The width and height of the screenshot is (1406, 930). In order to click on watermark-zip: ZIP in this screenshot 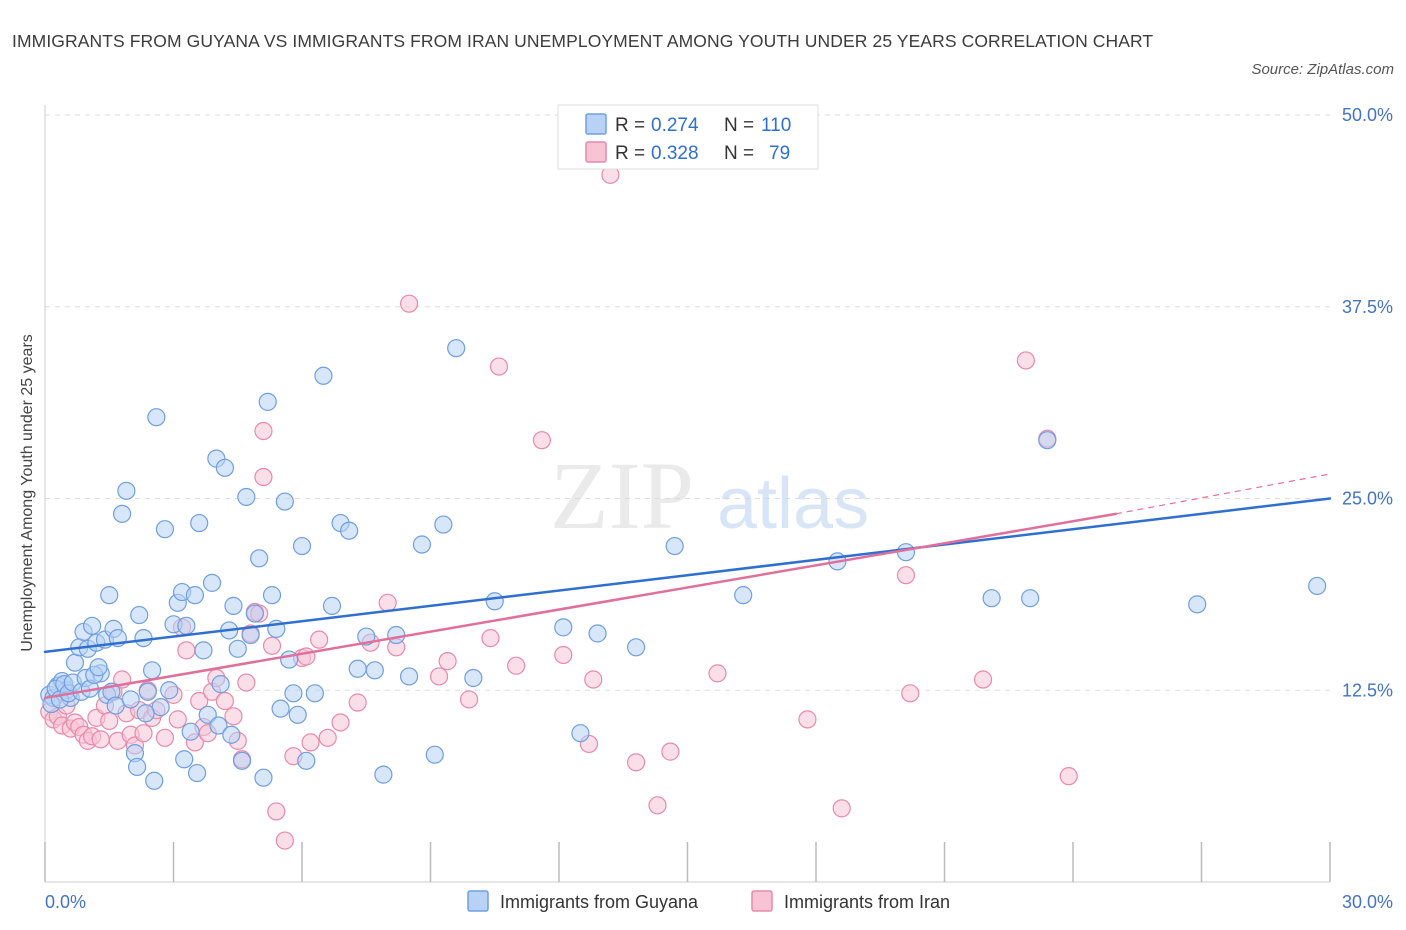, I will do `click(622, 495)`.